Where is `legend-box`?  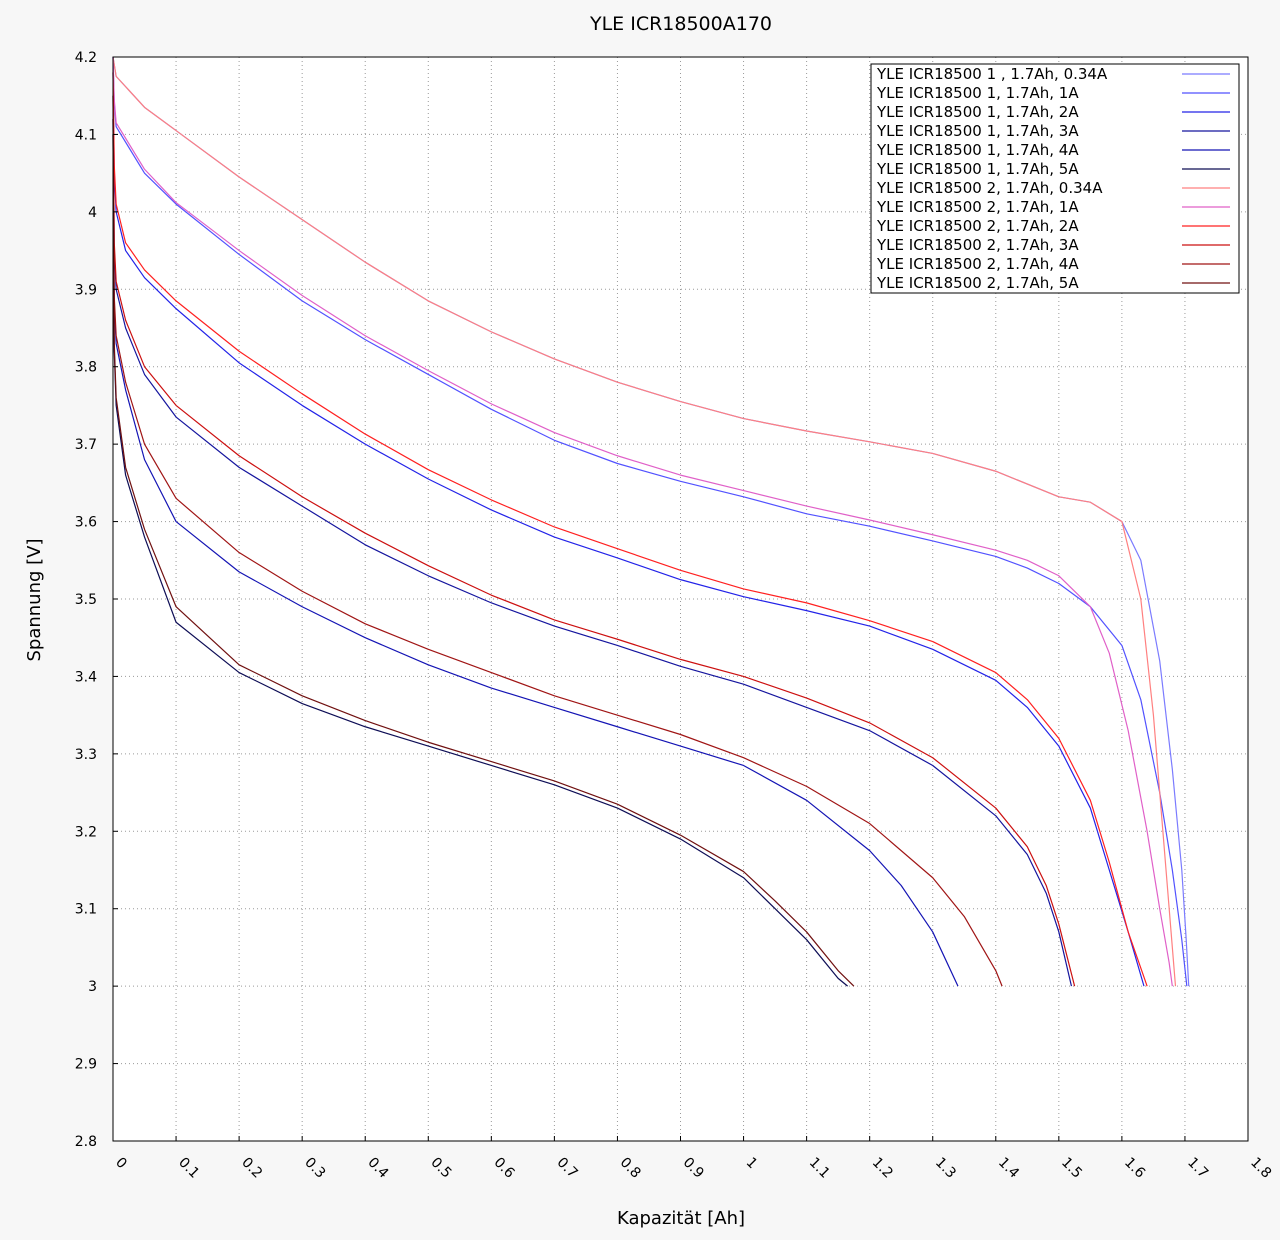 legend-box is located at coordinates (1055, 178).